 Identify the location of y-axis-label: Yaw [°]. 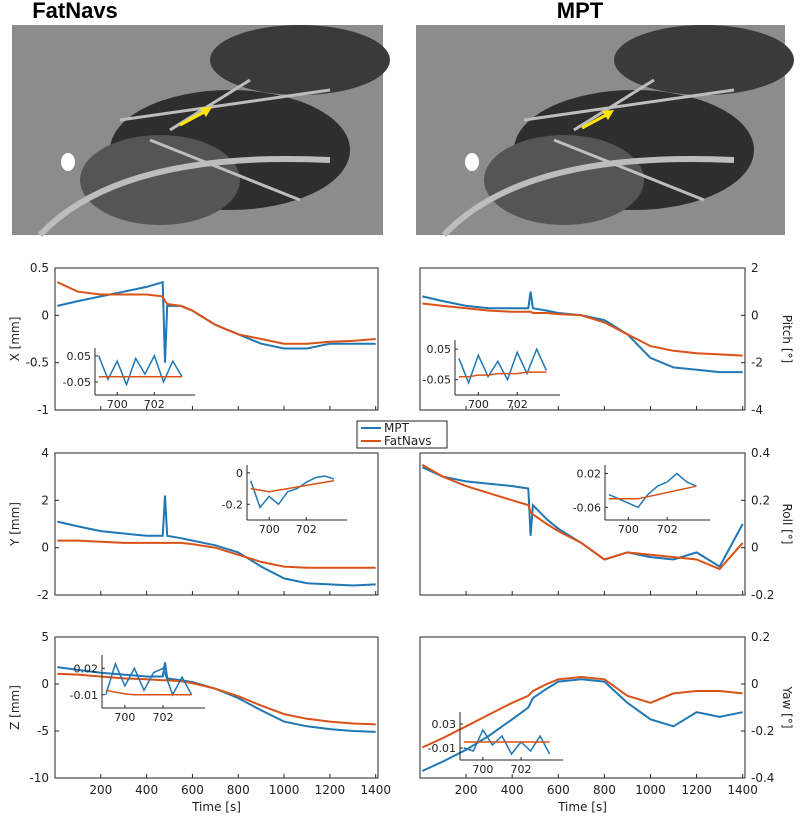
(787, 706).